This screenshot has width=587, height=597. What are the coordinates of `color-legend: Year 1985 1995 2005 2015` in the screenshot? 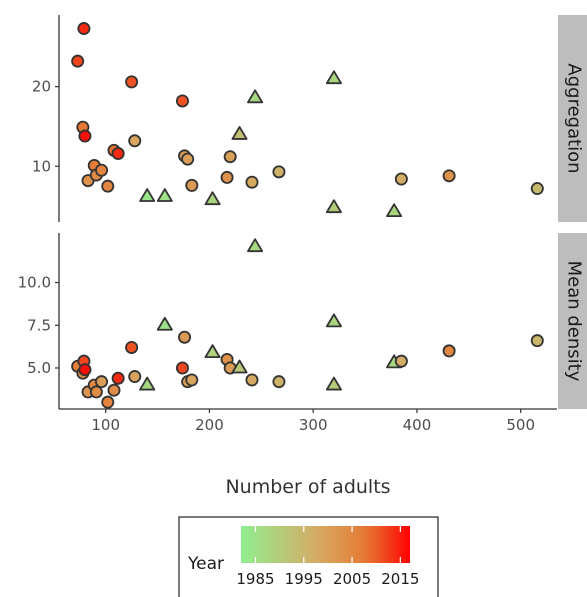 It's located at (308, 556).